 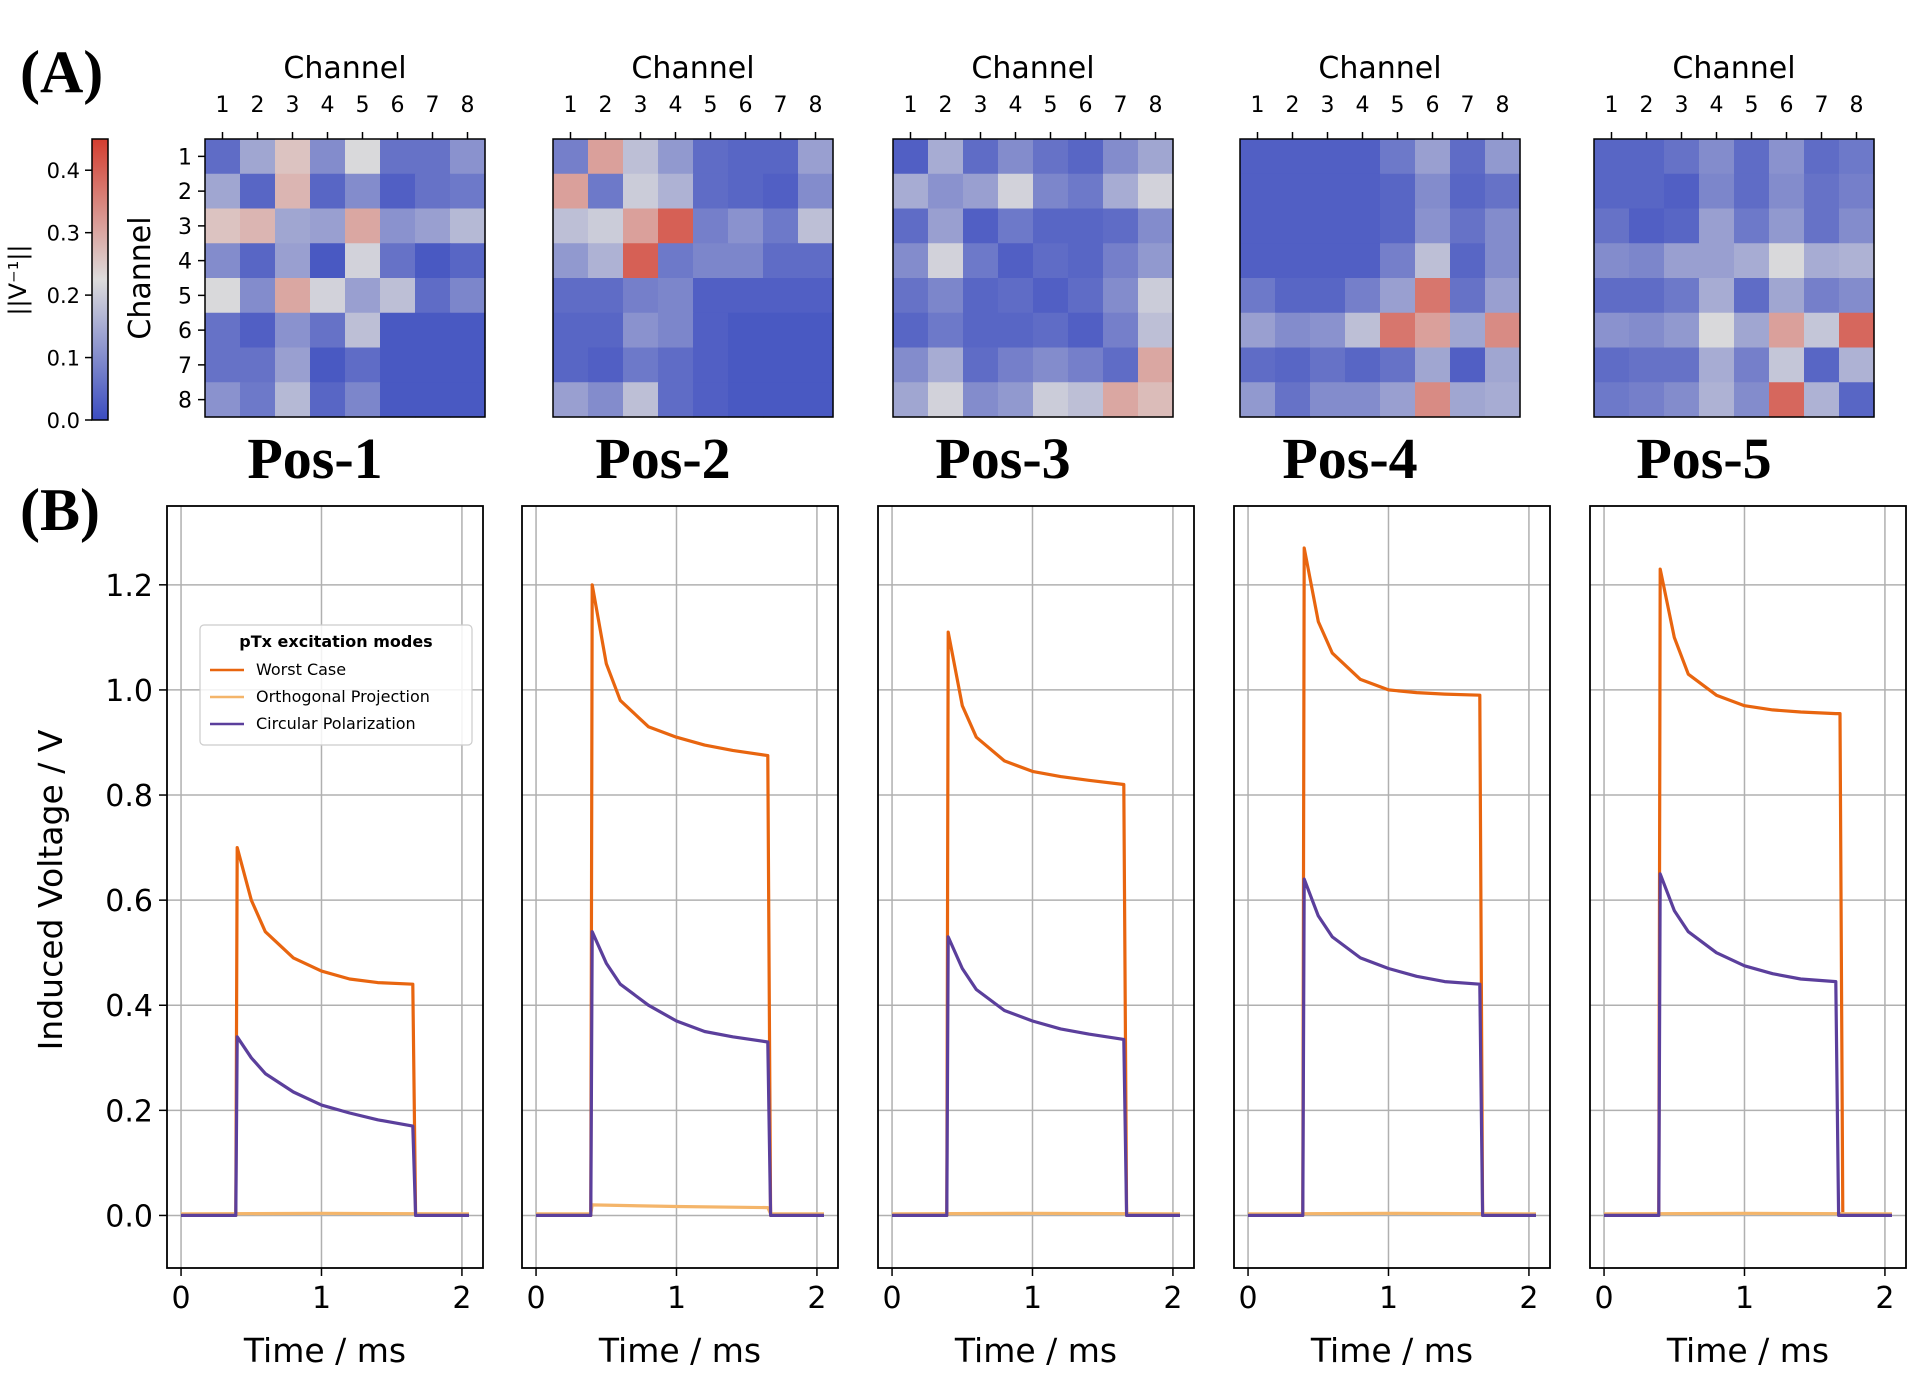 I want to click on heatmap-frame, so click(x=345, y=278).